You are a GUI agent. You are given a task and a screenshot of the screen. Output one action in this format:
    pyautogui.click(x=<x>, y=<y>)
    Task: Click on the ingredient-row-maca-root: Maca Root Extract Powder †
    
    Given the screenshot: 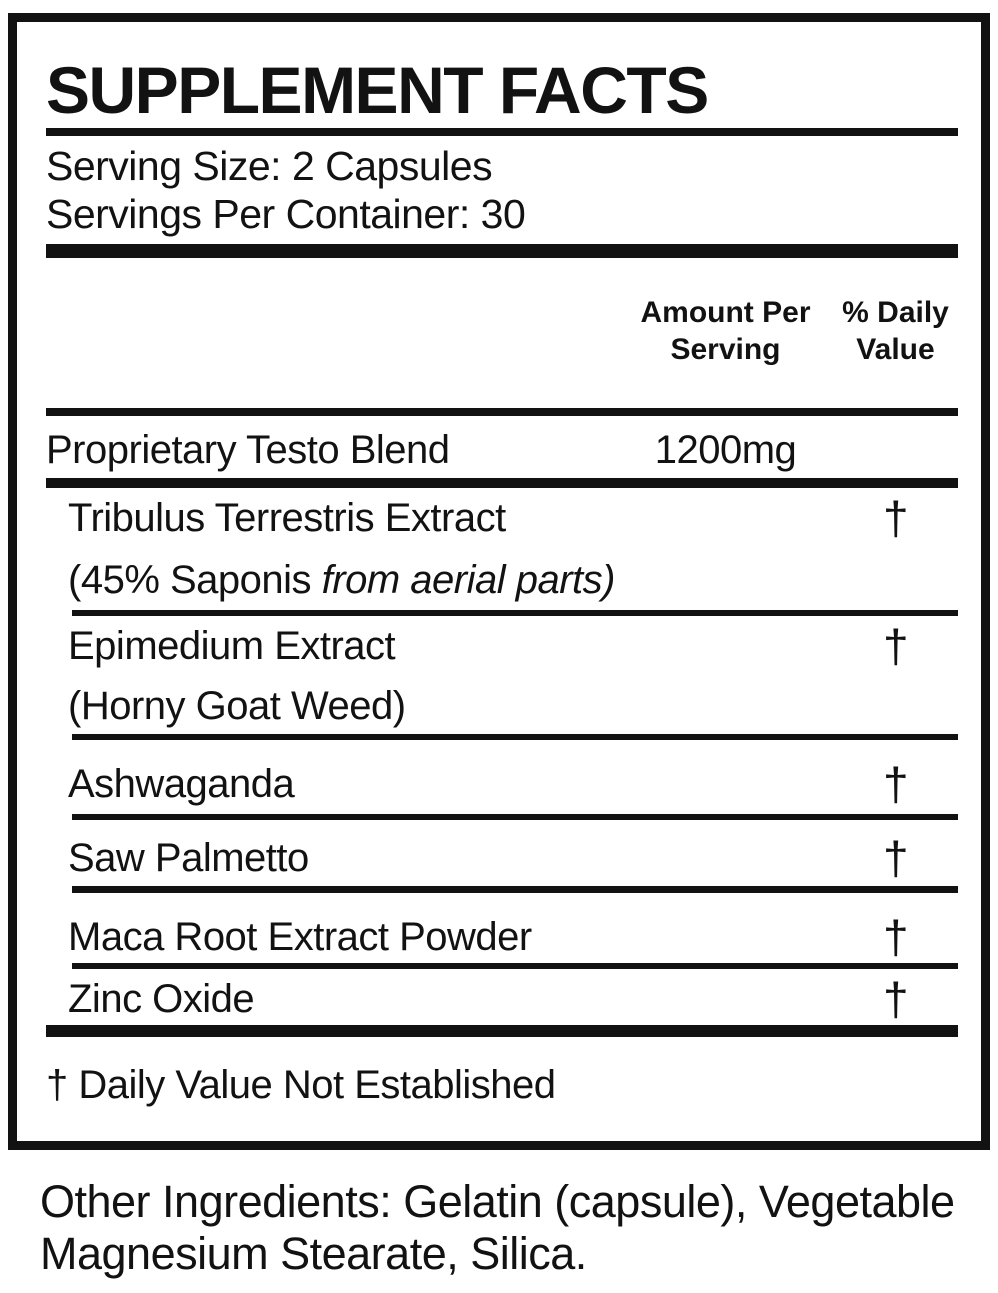 What is the action you would take?
    pyautogui.click(x=502, y=928)
    